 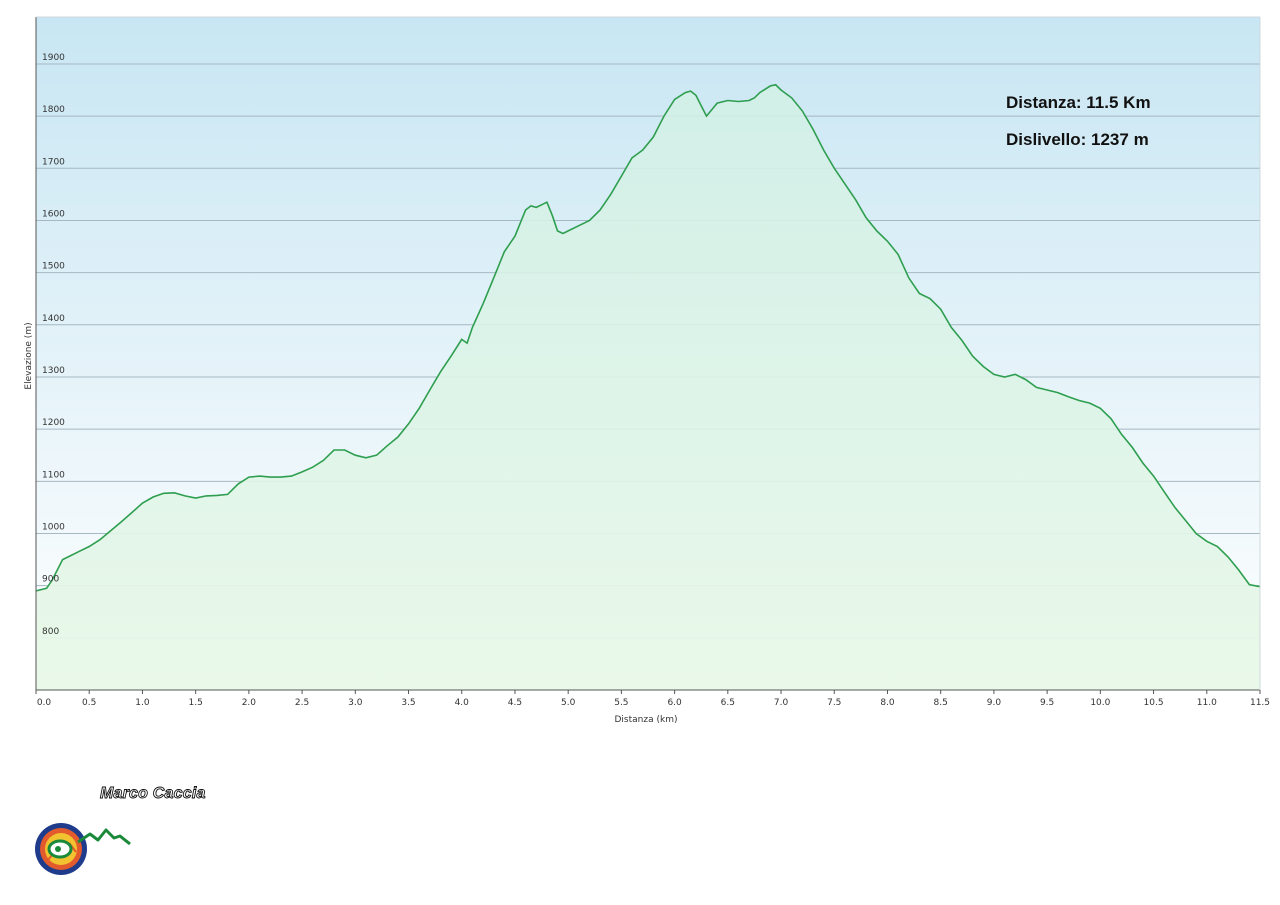 I want to click on elevation-gain-annotation: Dislivello: 1237 m, so click(x=1077, y=139).